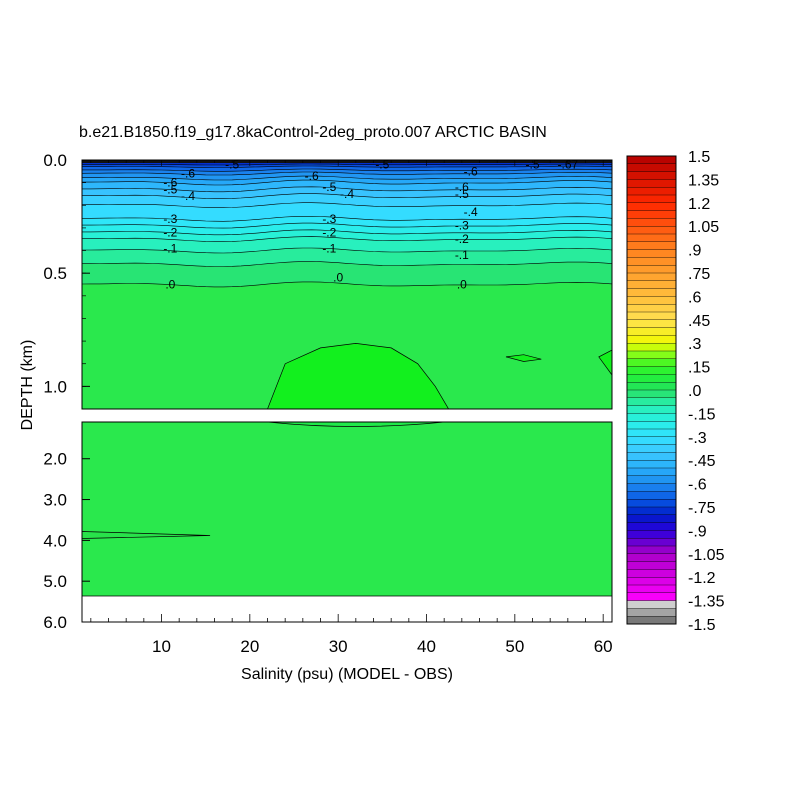 This screenshot has width=800, height=800. What do you see at coordinates (702, 625) in the screenshot?
I see `colorbar-label: -1.5` at bounding box center [702, 625].